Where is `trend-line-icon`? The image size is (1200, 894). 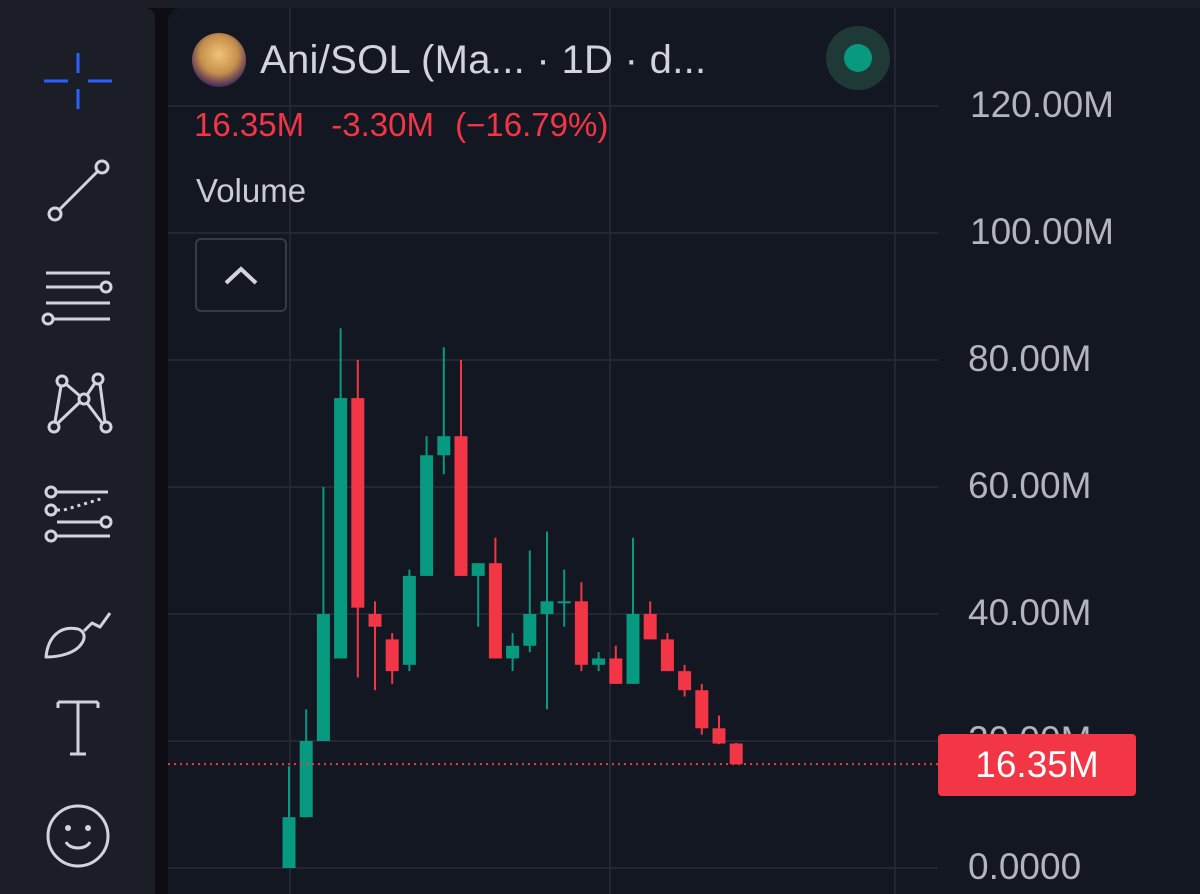 trend-line-icon is located at coordinates (78, 190).